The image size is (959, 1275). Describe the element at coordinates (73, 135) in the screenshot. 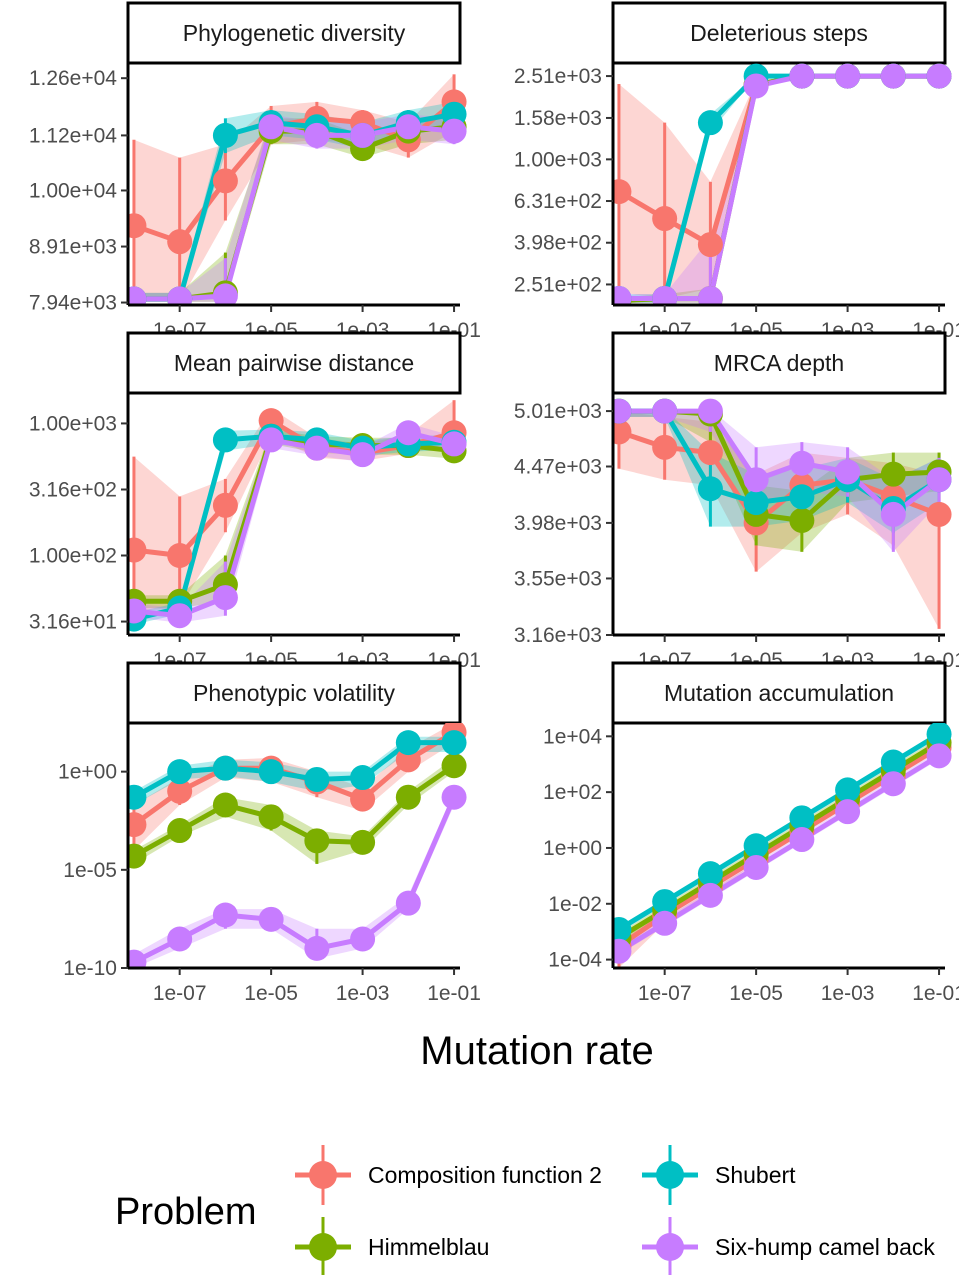

I see `y-tick-label-phylogenetic-diversity: 1.12e+04` at that location.